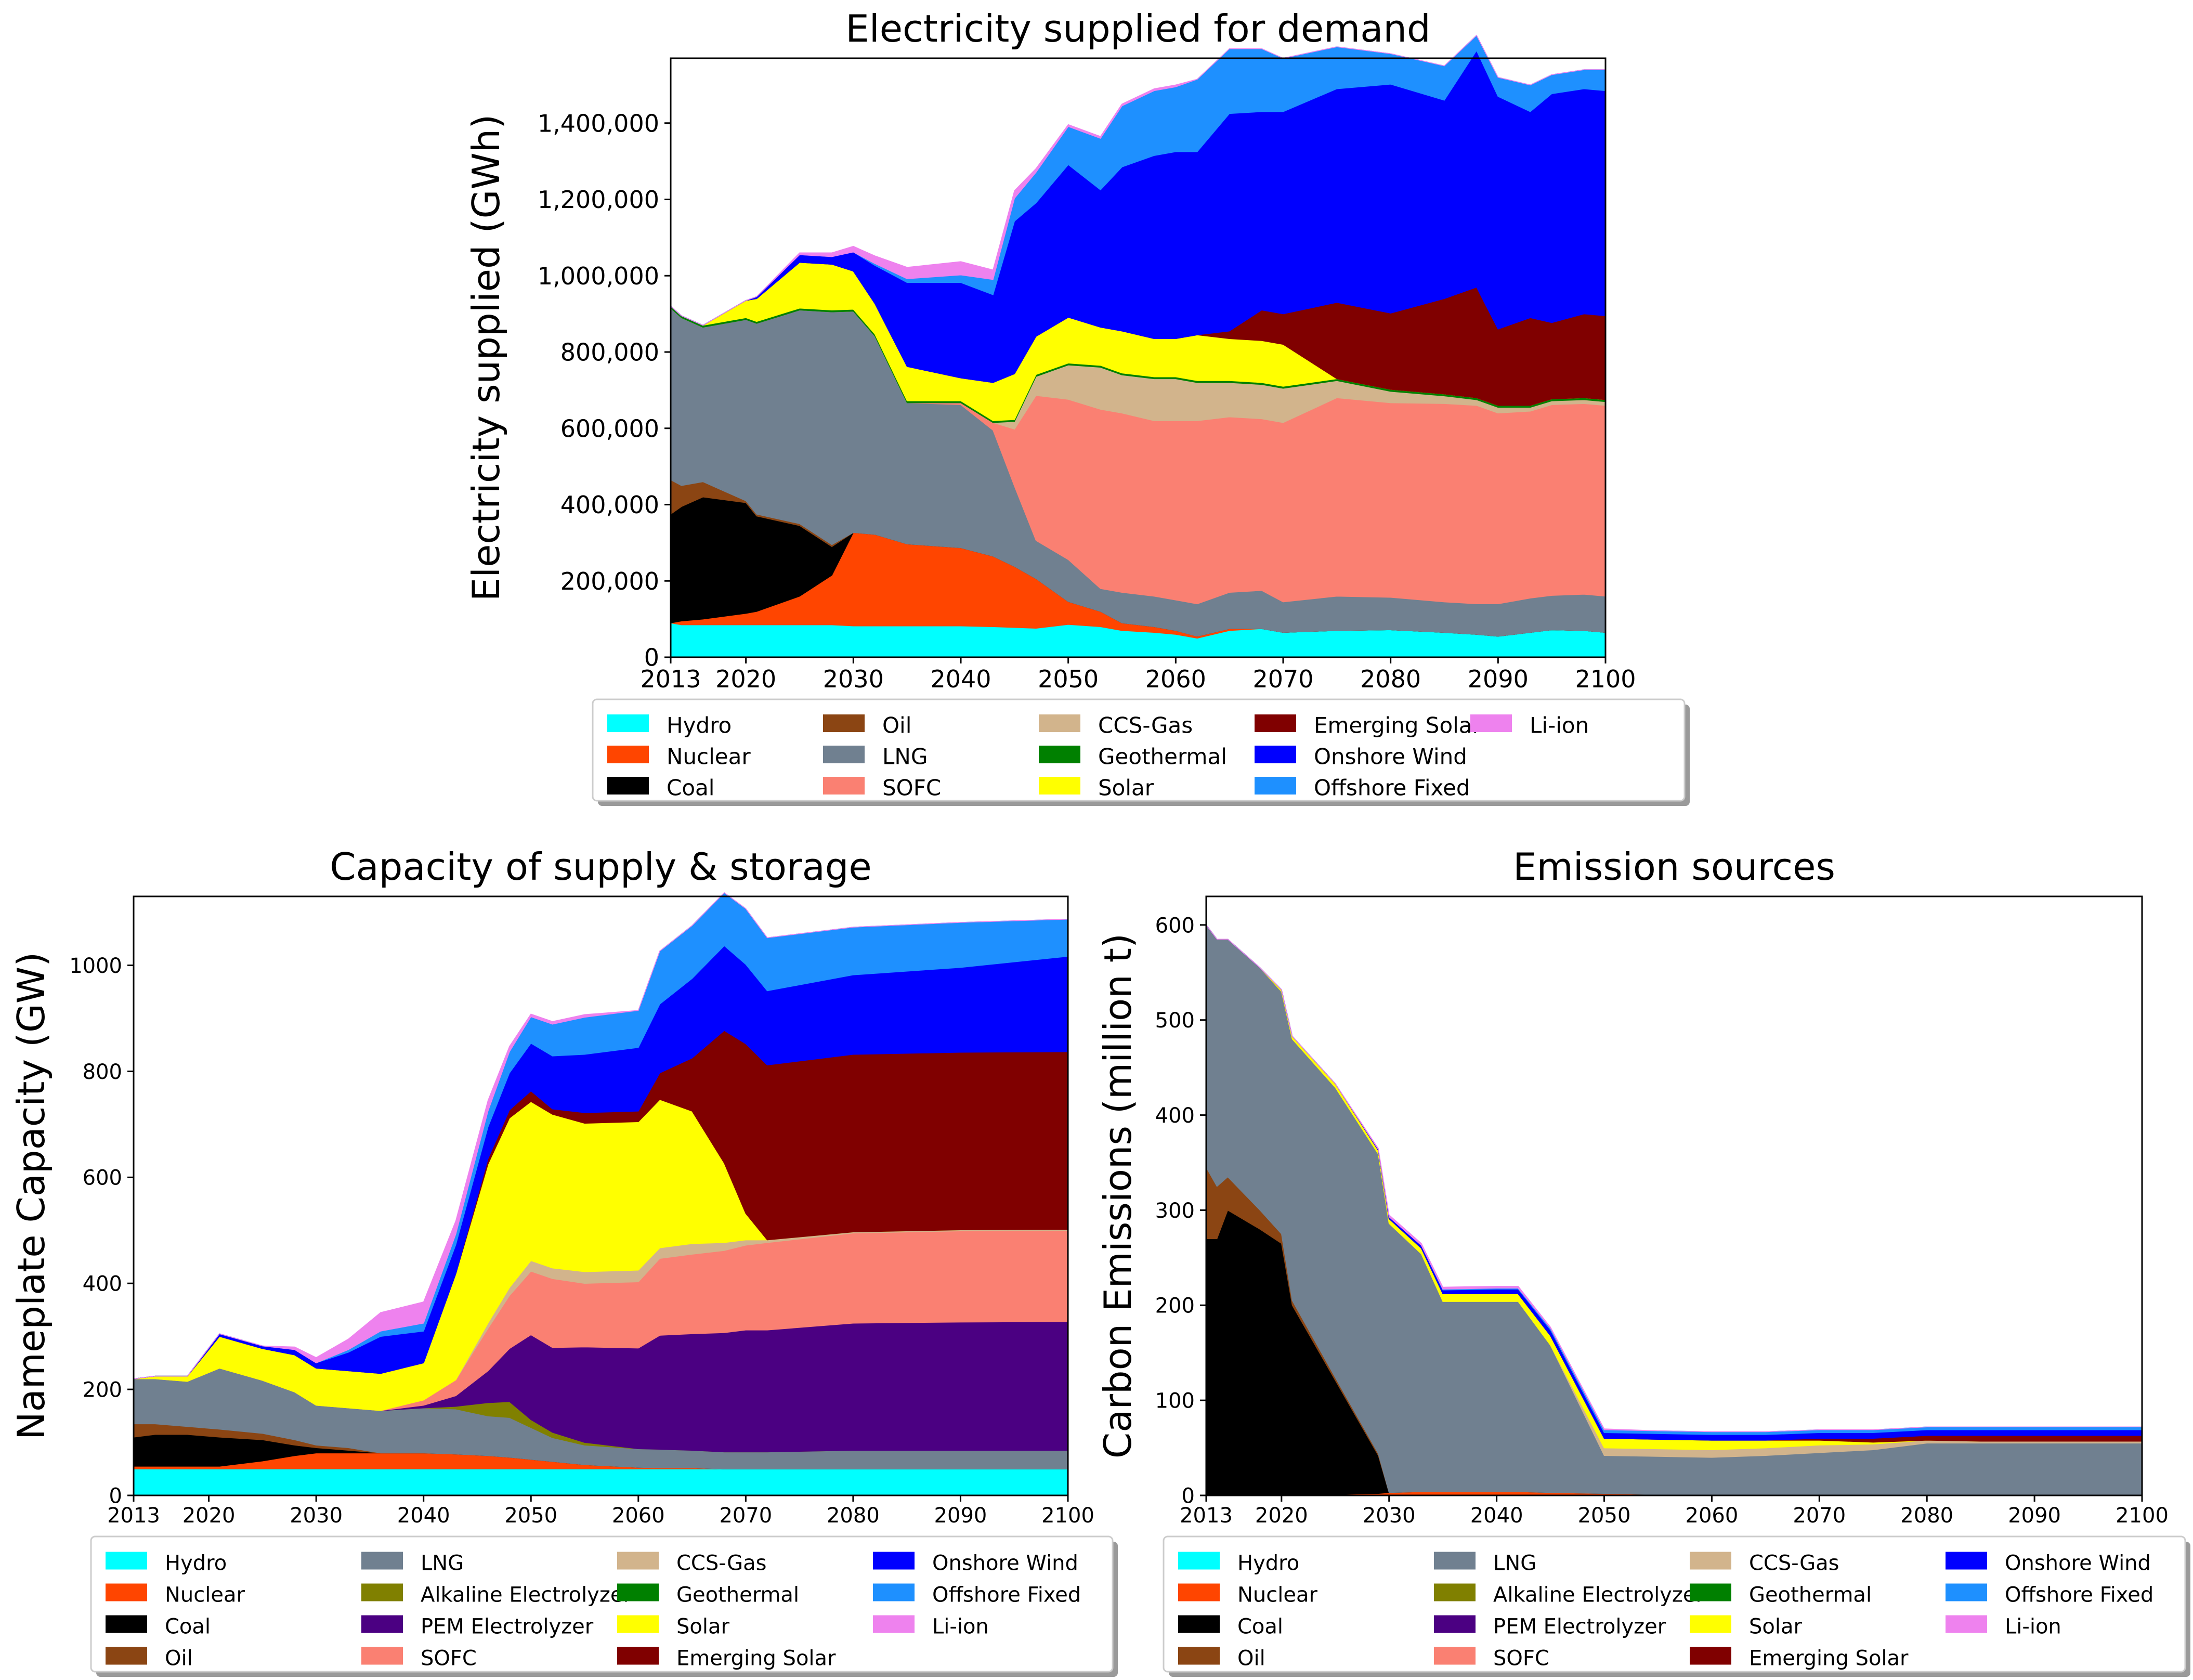  Describe the element at coordinates (745, 679) in the screenshot. I see `chart1-xtick-label: 2020` at that location.